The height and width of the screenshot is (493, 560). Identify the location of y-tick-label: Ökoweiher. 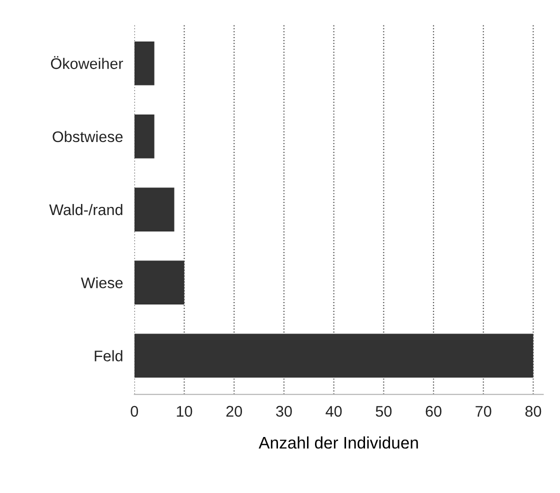
(87, 63).